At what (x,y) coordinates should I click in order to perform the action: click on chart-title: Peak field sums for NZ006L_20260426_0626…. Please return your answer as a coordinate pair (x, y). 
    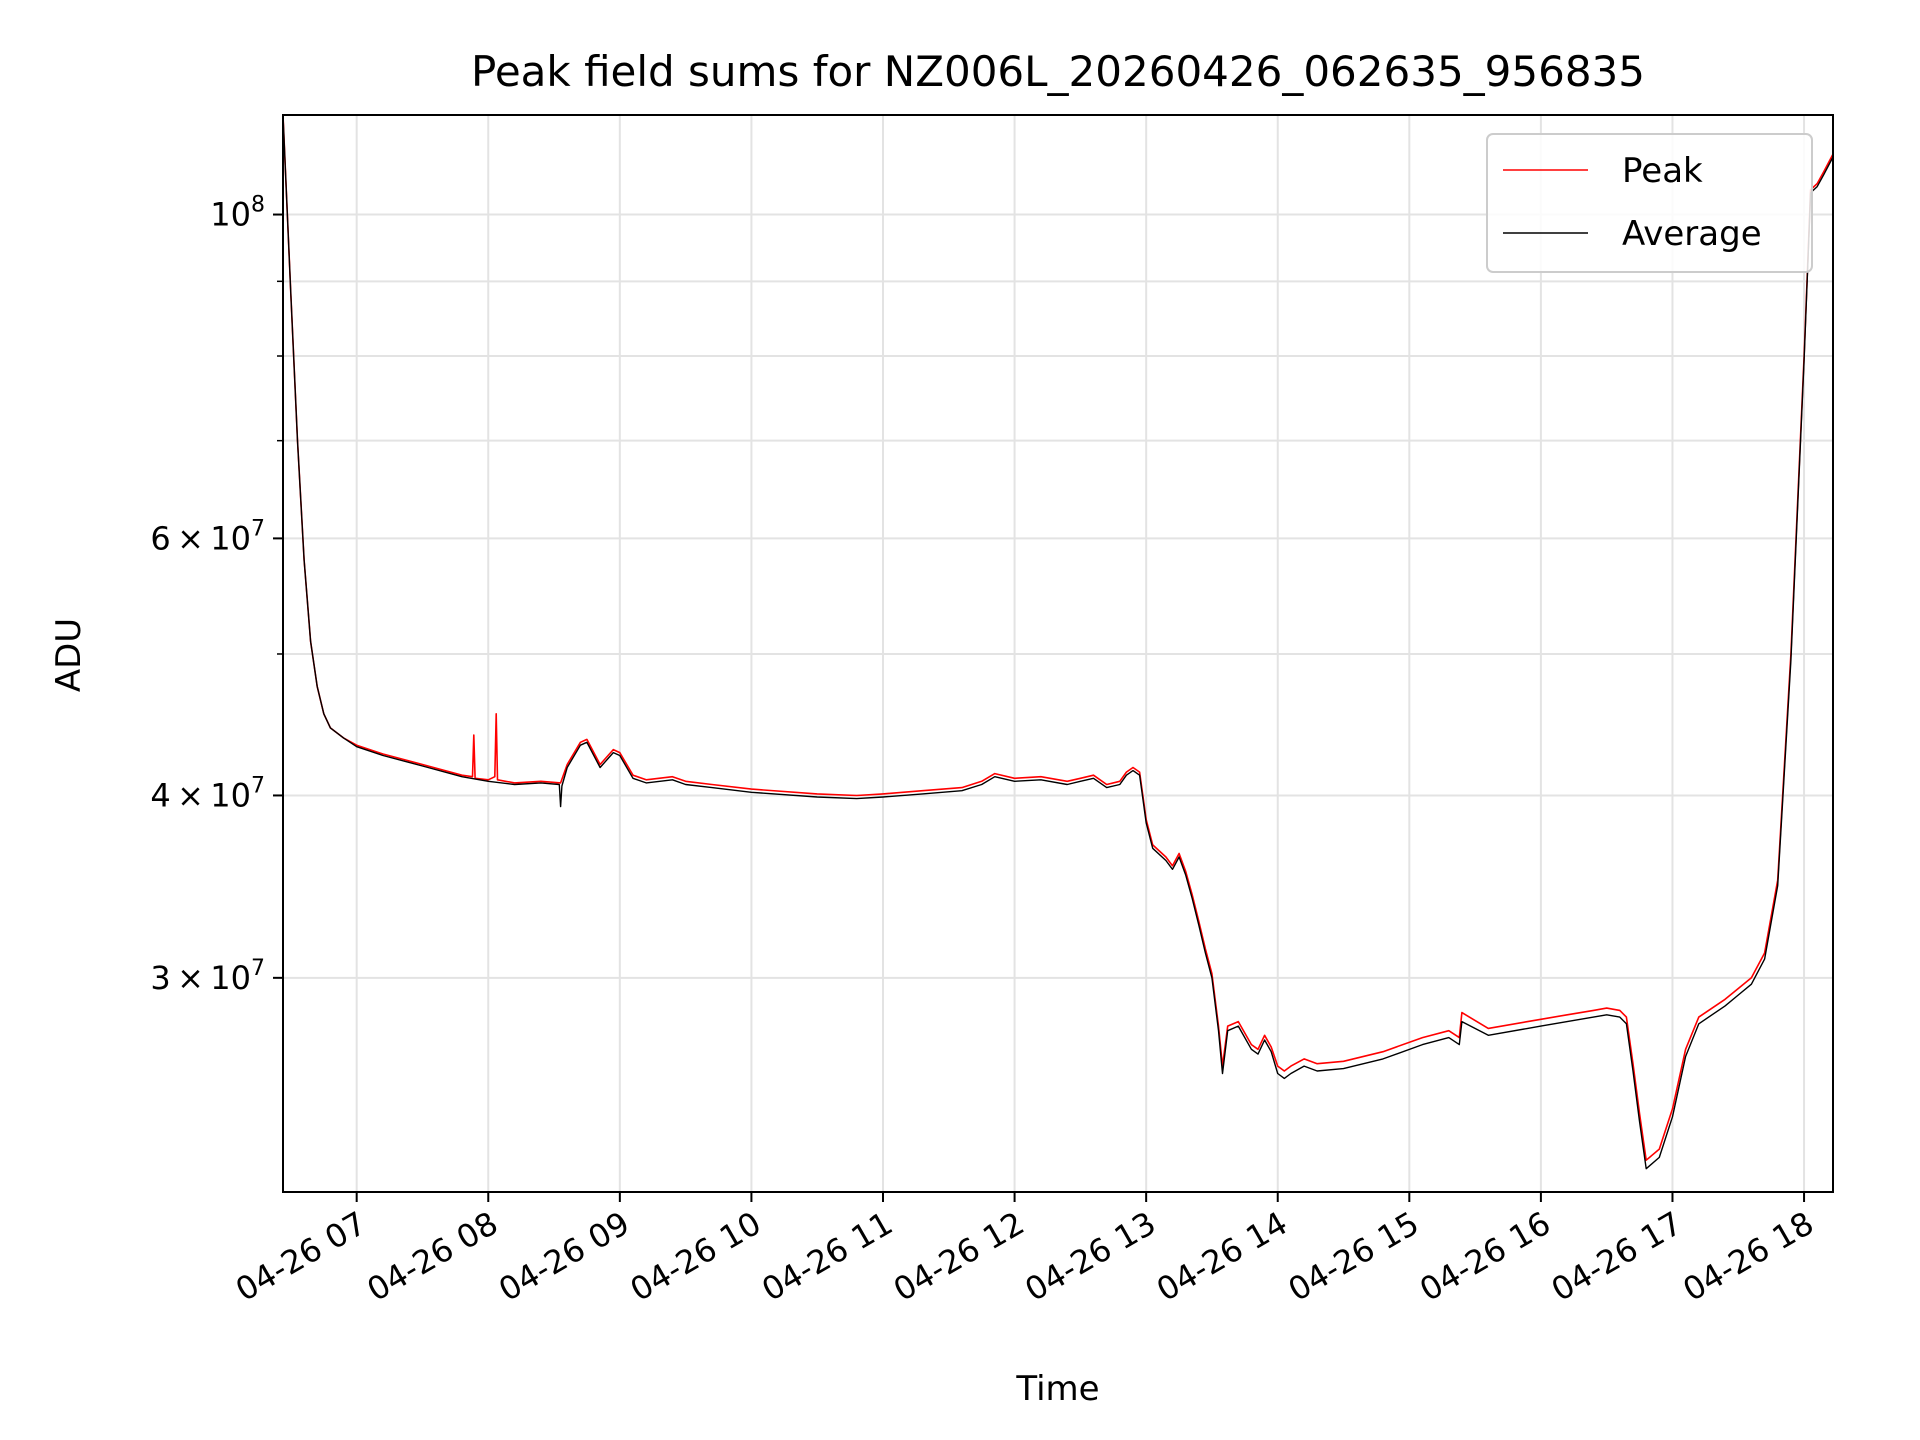
    Looking at the image, I should click on (1058, 71).